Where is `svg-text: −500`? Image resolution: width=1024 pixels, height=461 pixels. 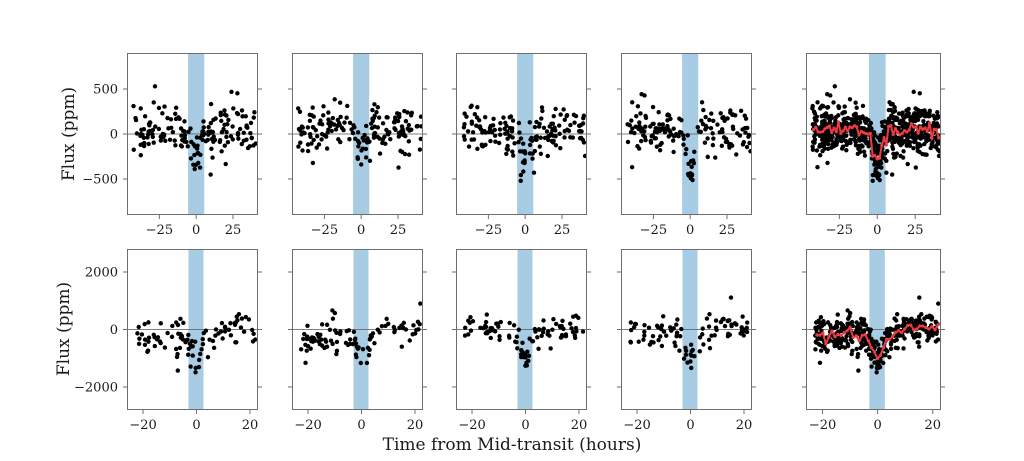
svg-text: −500 is located at coordinates (100, 180).